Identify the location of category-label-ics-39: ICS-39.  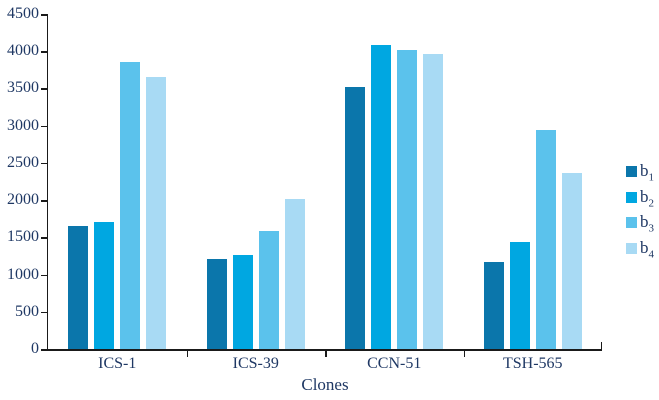
(255, 363).